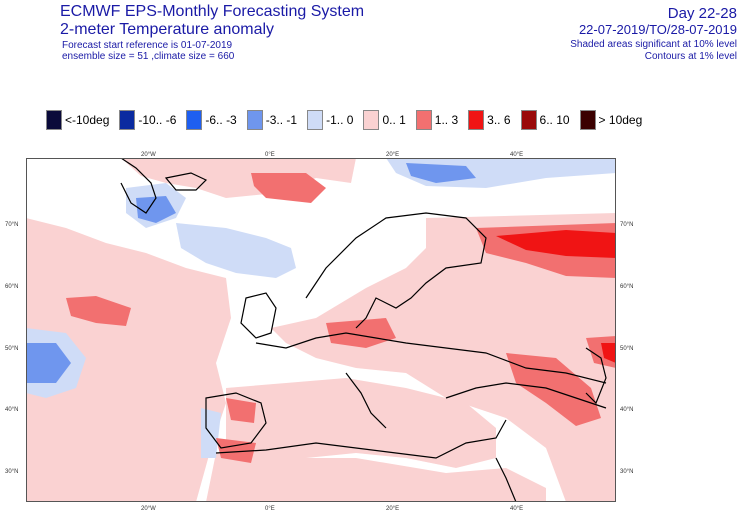 This screenshot has height=516, width=745. I want to click on lon-label-bottom: 40°E, so click(516, 509).